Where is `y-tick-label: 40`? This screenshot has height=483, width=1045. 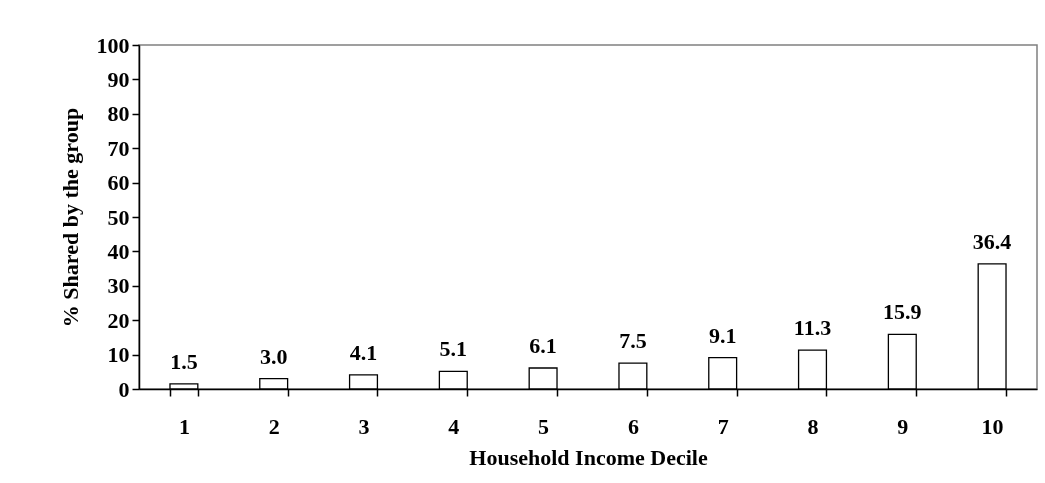 y-tick-label: 40 is located at coordinates (118, 251).